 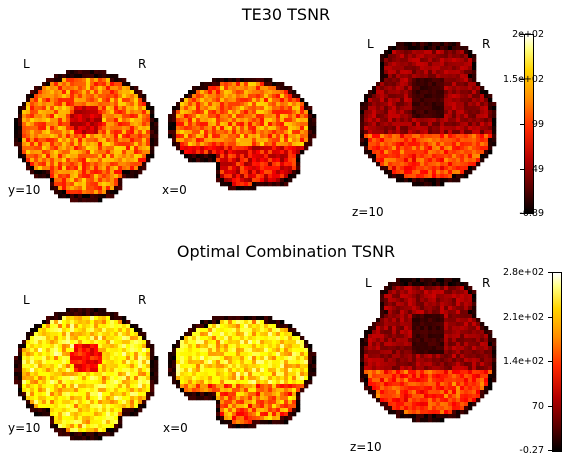 I want to click on colorbar-tick-label: 2.8e+02, so click(x=523, y=272).